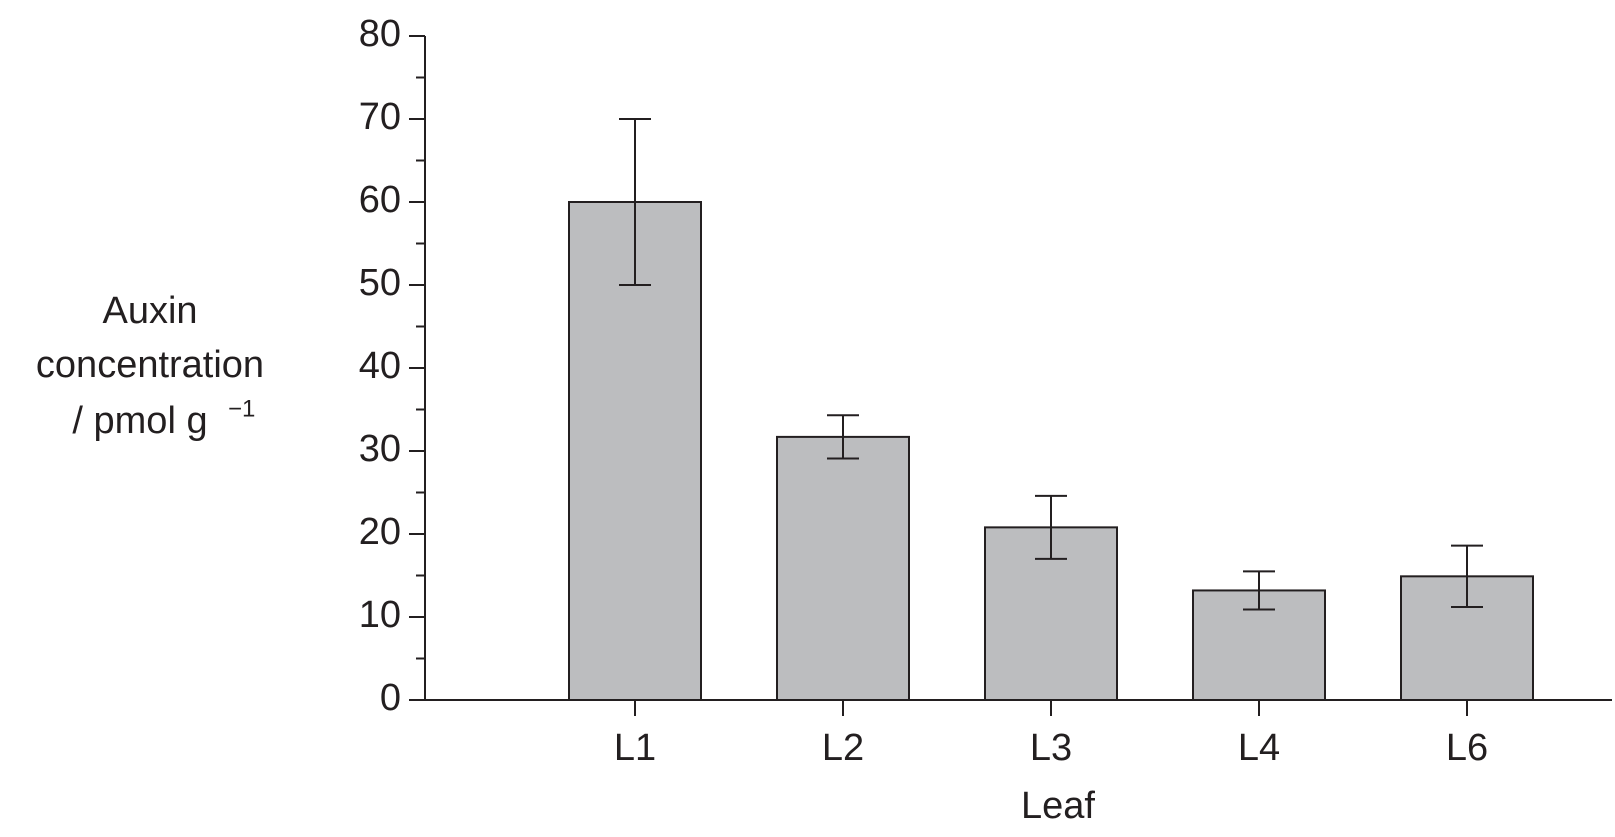 This screenshot has width=1615, height=837. What do you see at coordinates (390, 698) in the screenshot?
I see `y-tick-label: 0` at bounding box center [390, 698].